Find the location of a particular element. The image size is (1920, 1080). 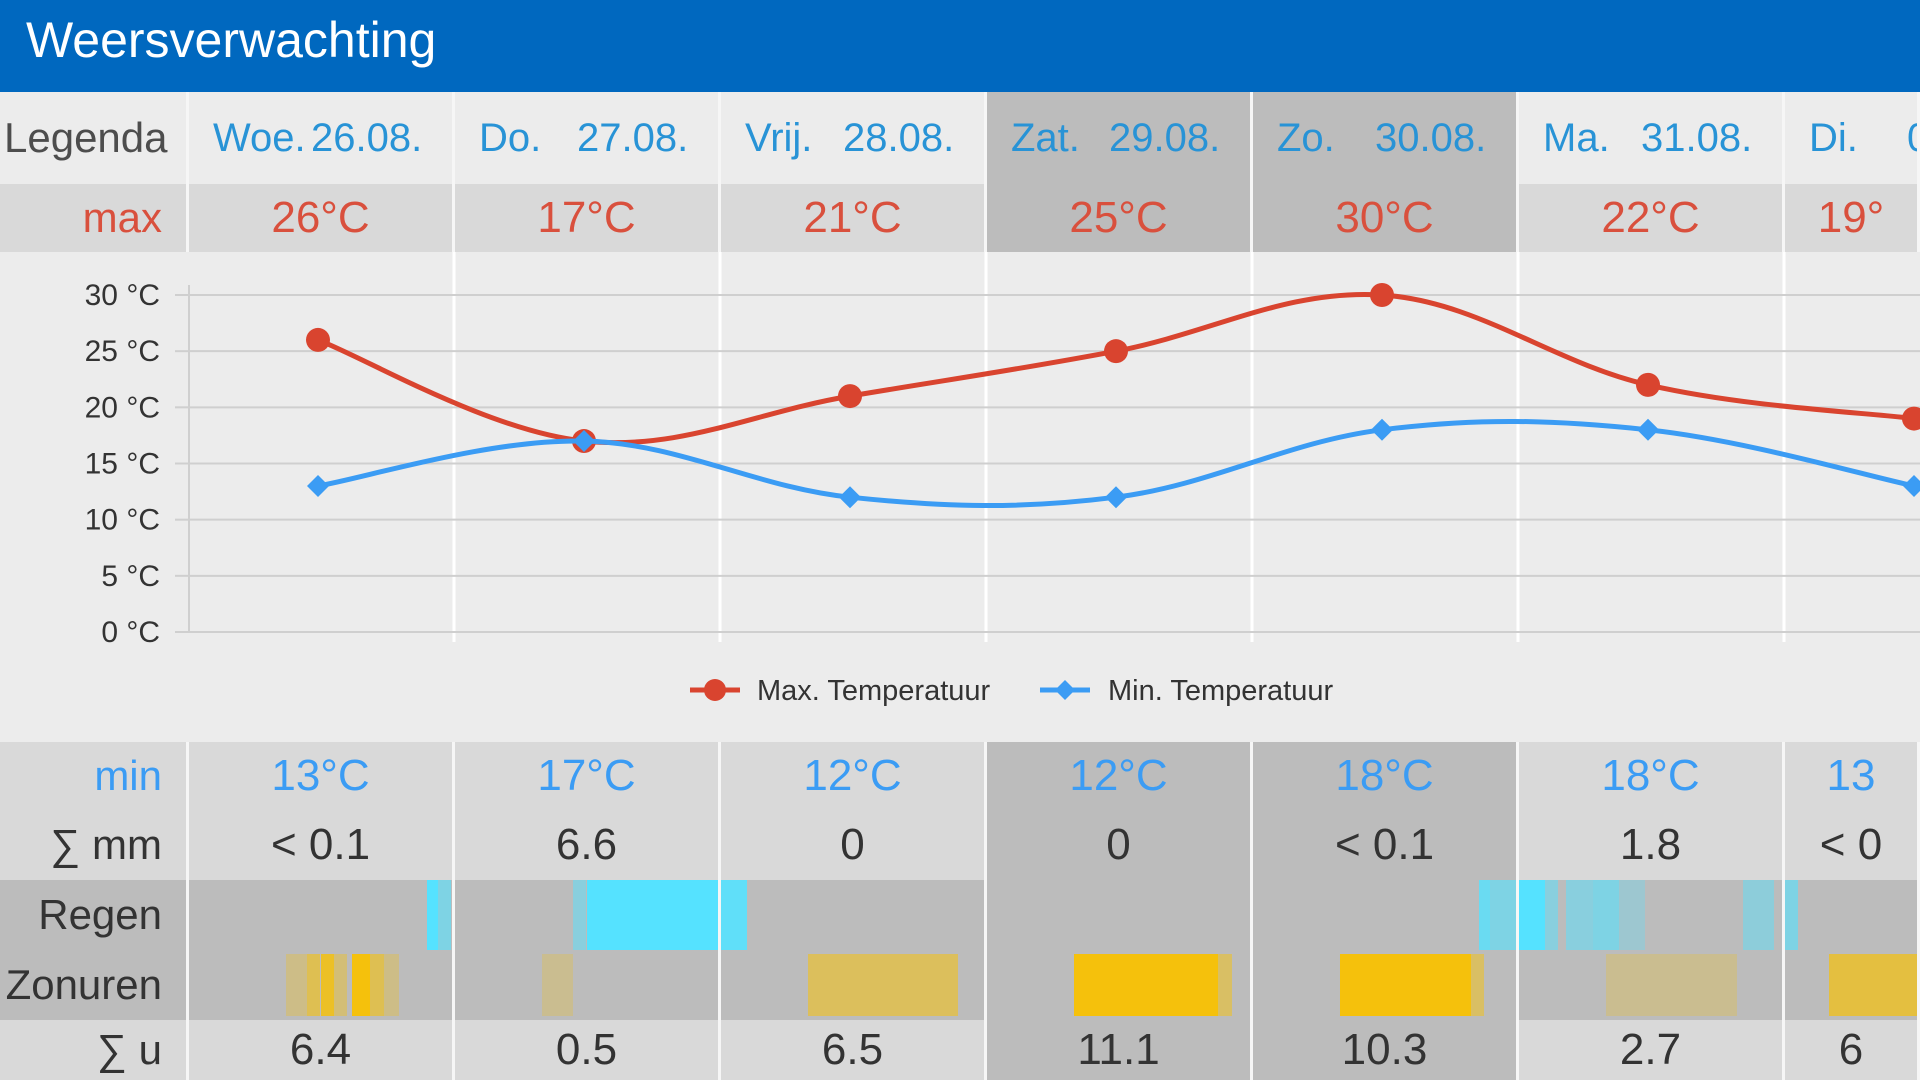

min-row: min 13°C 17°C 12°C 12°C 18°C 18°C 13 is located at coordinates (960, 776).